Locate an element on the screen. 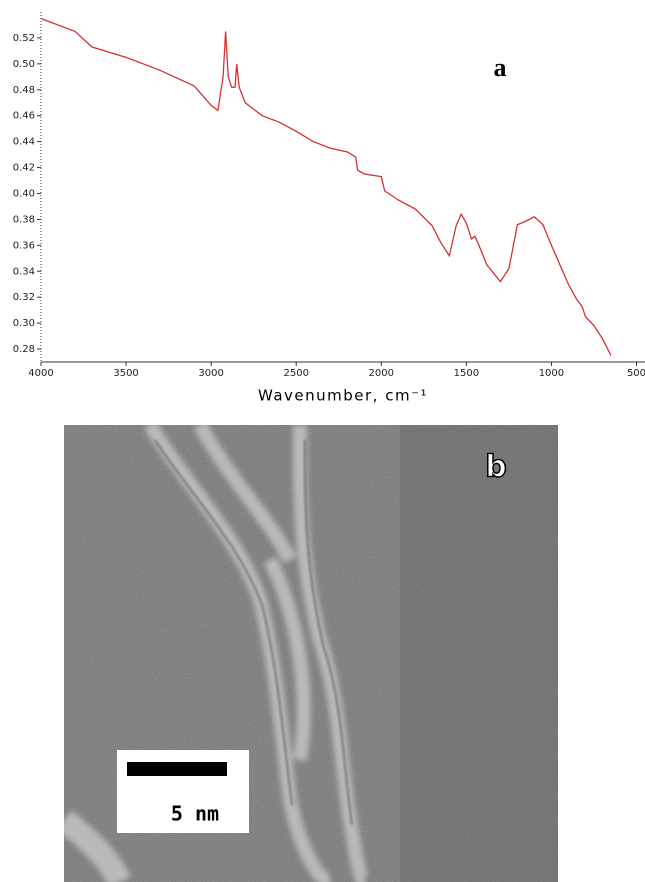 This screenshot has height=882, width=645. y-tick-label: 0.42 is located at coordinates (24, 168).